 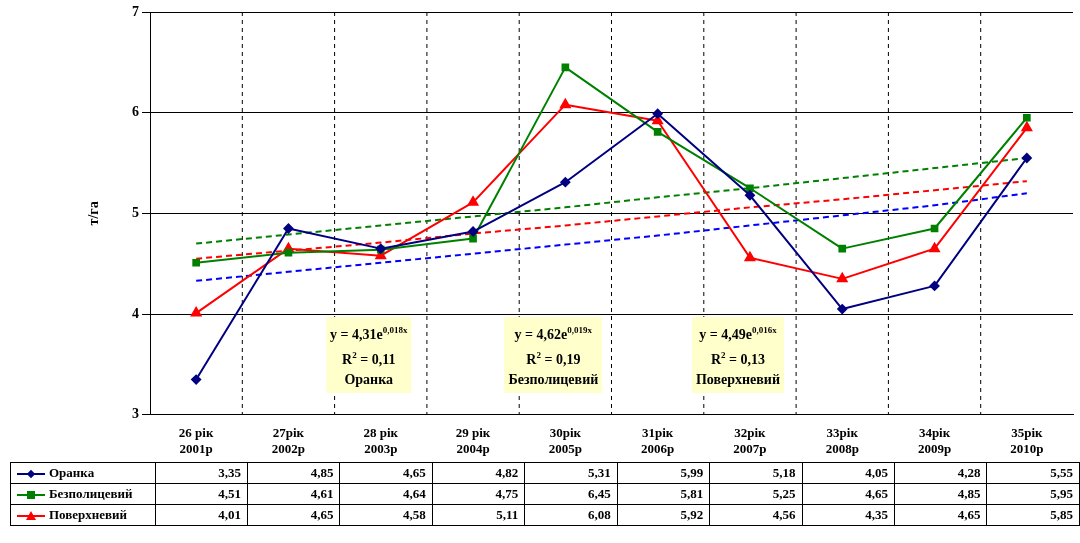 I want to click on data-label: 5,55, so click(x=1033, y=473).